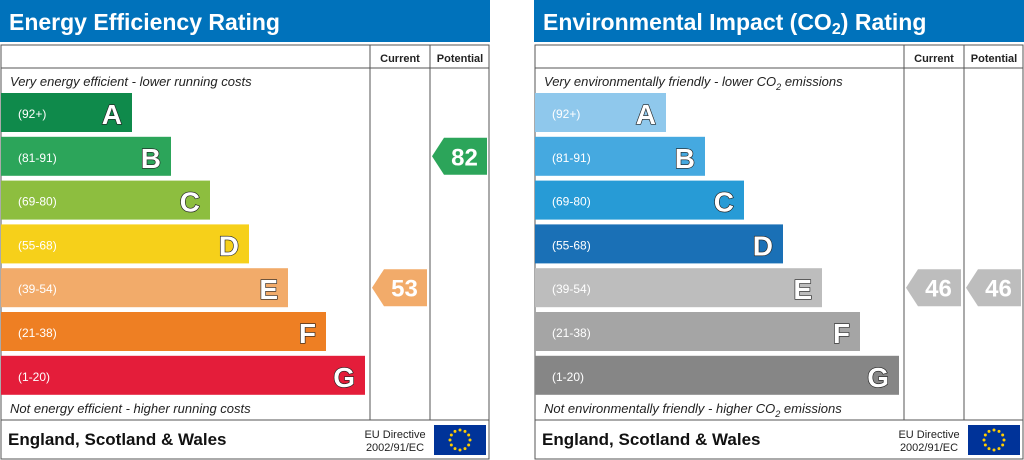  I want to click on chart-title: Energy Efficiency Rating, so click(144, 22).